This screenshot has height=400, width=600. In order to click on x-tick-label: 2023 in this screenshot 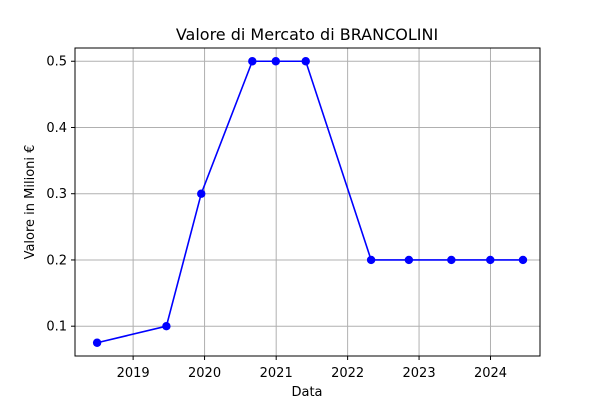, I will do `click(419, 373)`.